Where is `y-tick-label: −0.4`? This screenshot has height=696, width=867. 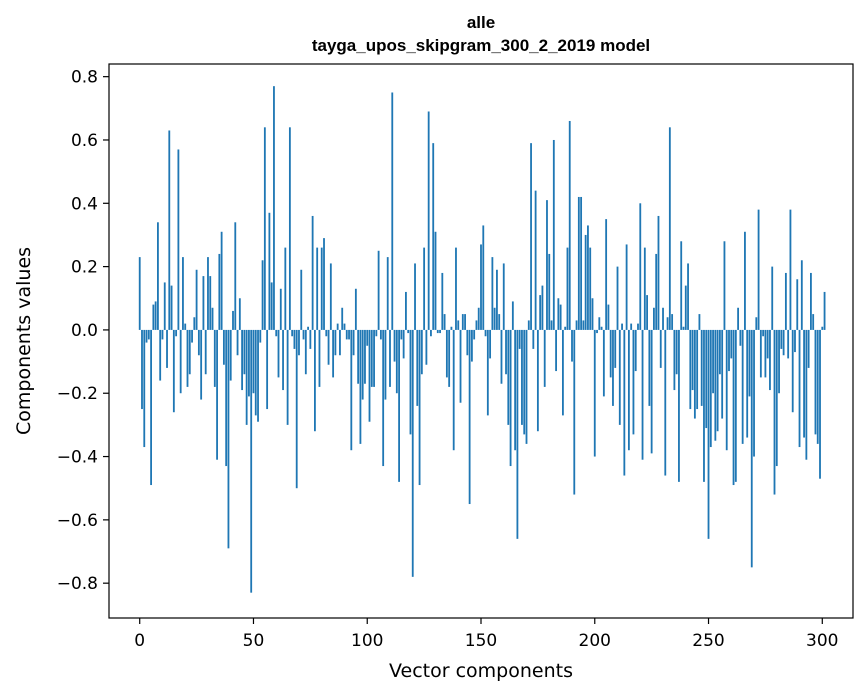 y-tick-label: −0.4 is located at coordinates (77, 458).